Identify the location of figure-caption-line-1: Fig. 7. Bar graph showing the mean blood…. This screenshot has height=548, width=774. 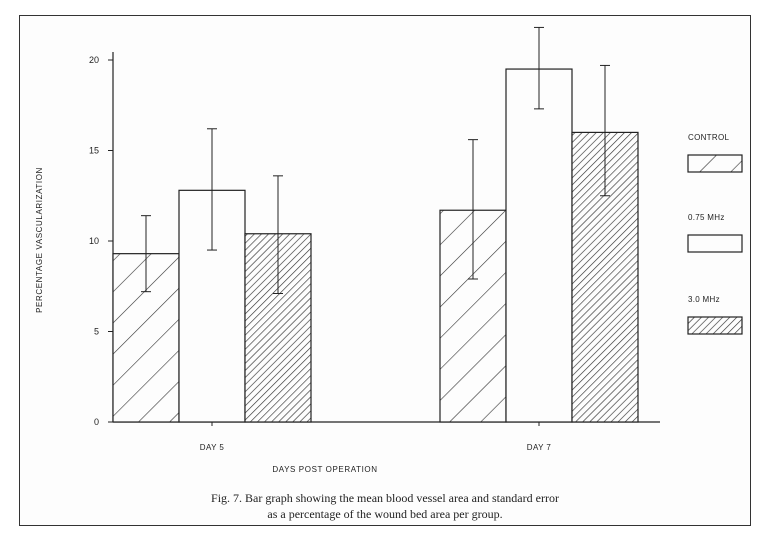
(385, 498).